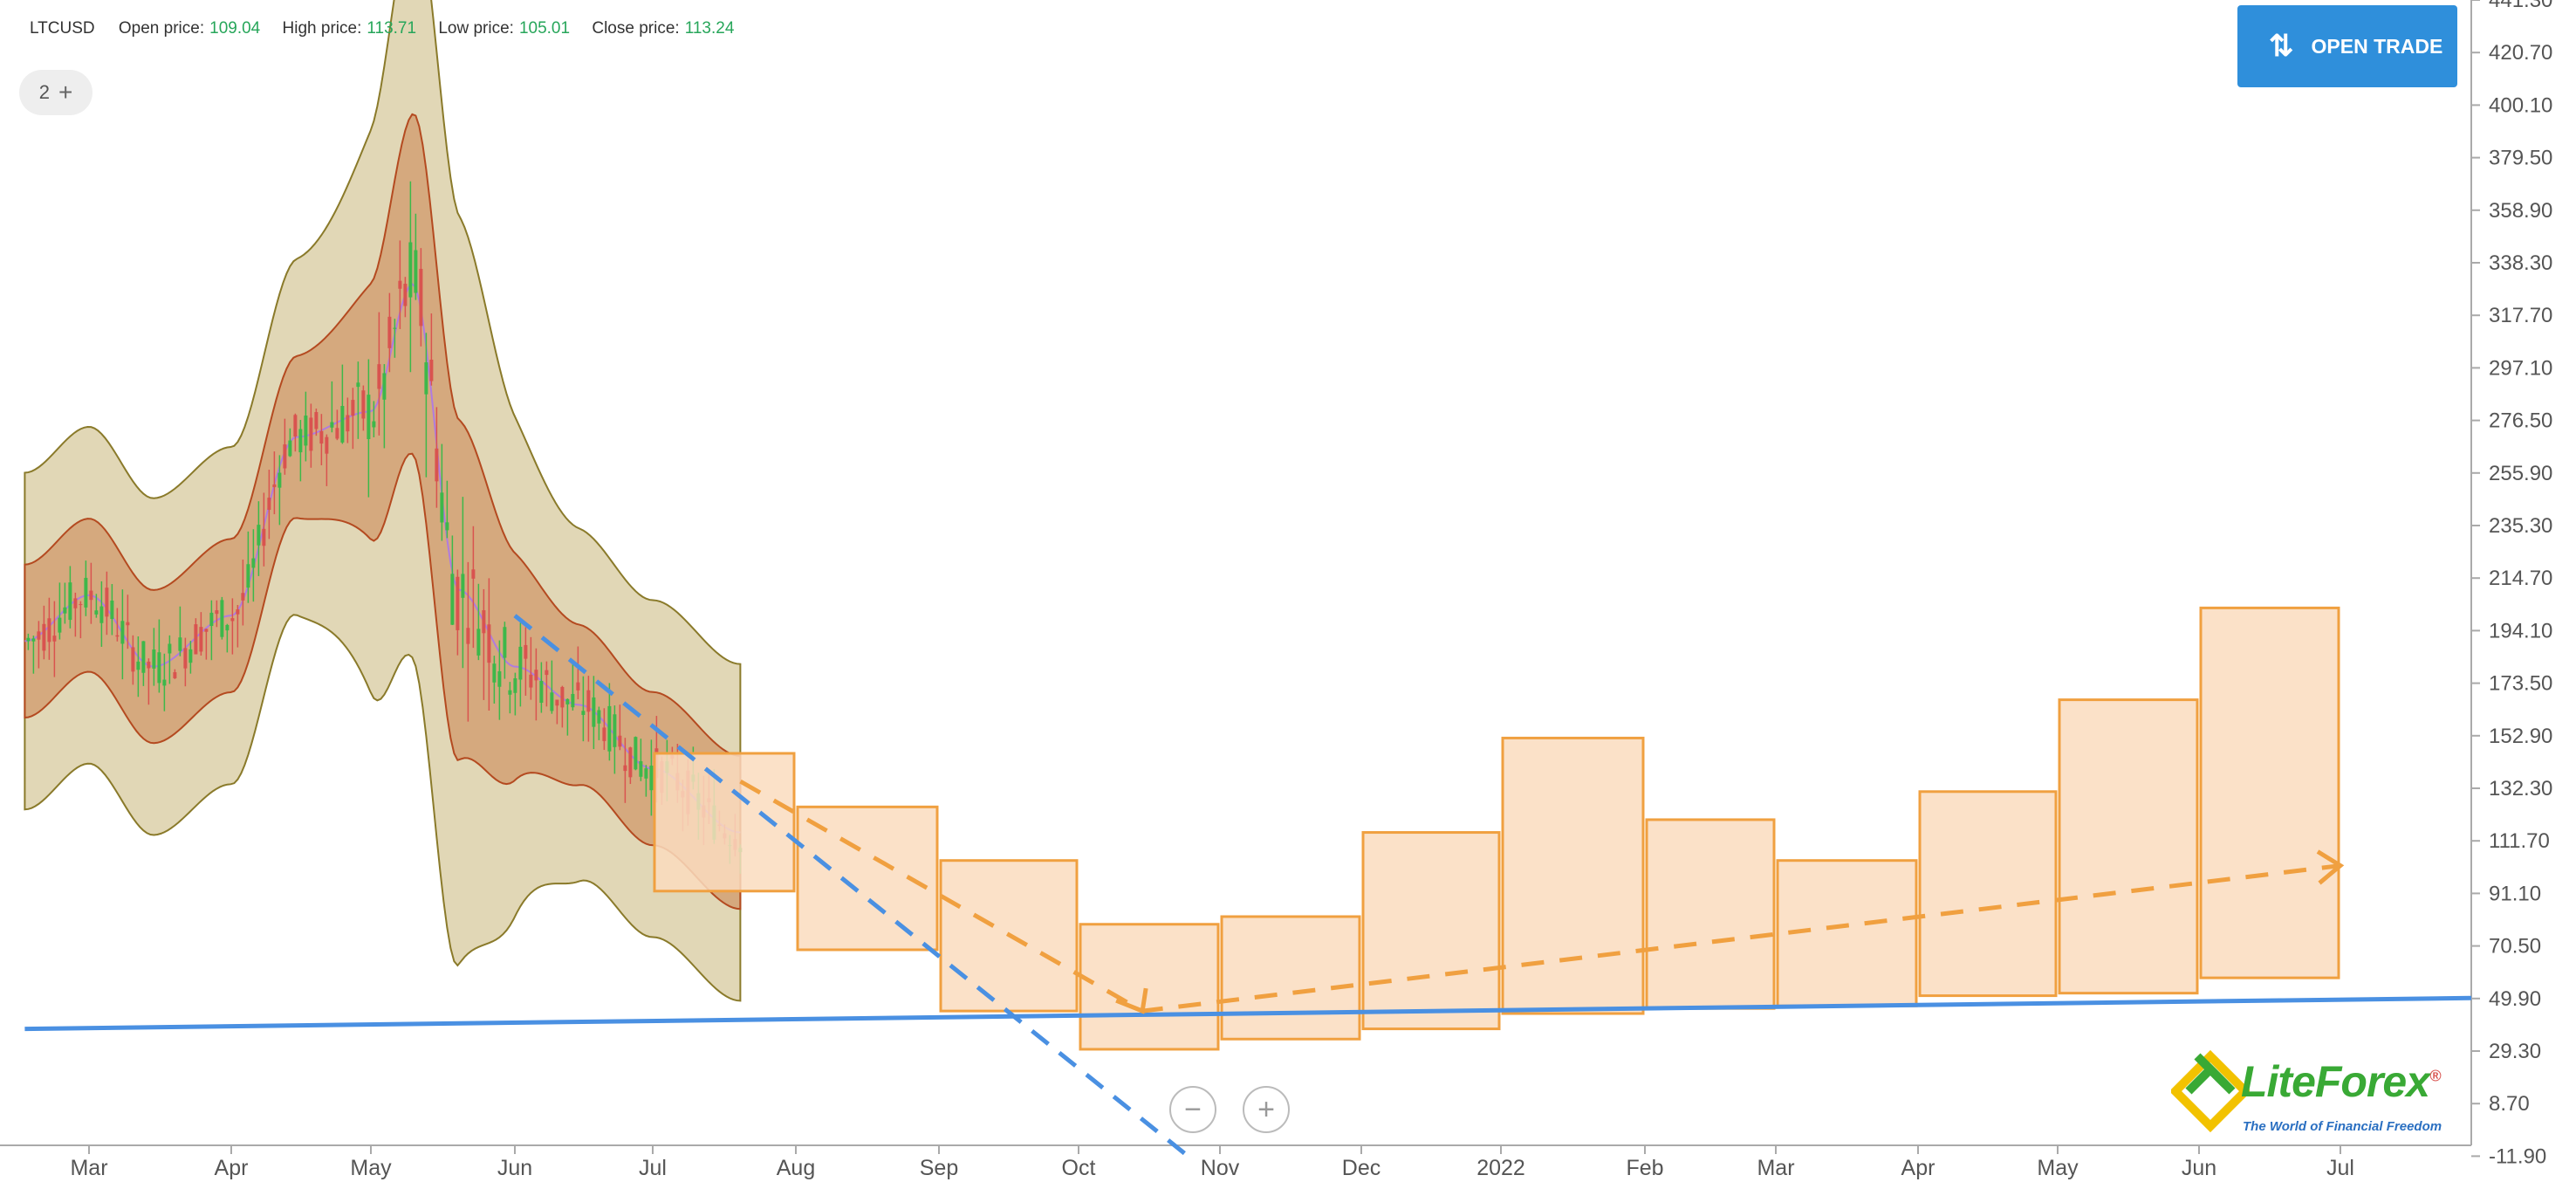 This screenshot has height=1182, width=2576. What do you see at coordinates (2521, 684) in the screenshot?
I see `y-tick-label: 173.50` at bounding box center [2521, 684].